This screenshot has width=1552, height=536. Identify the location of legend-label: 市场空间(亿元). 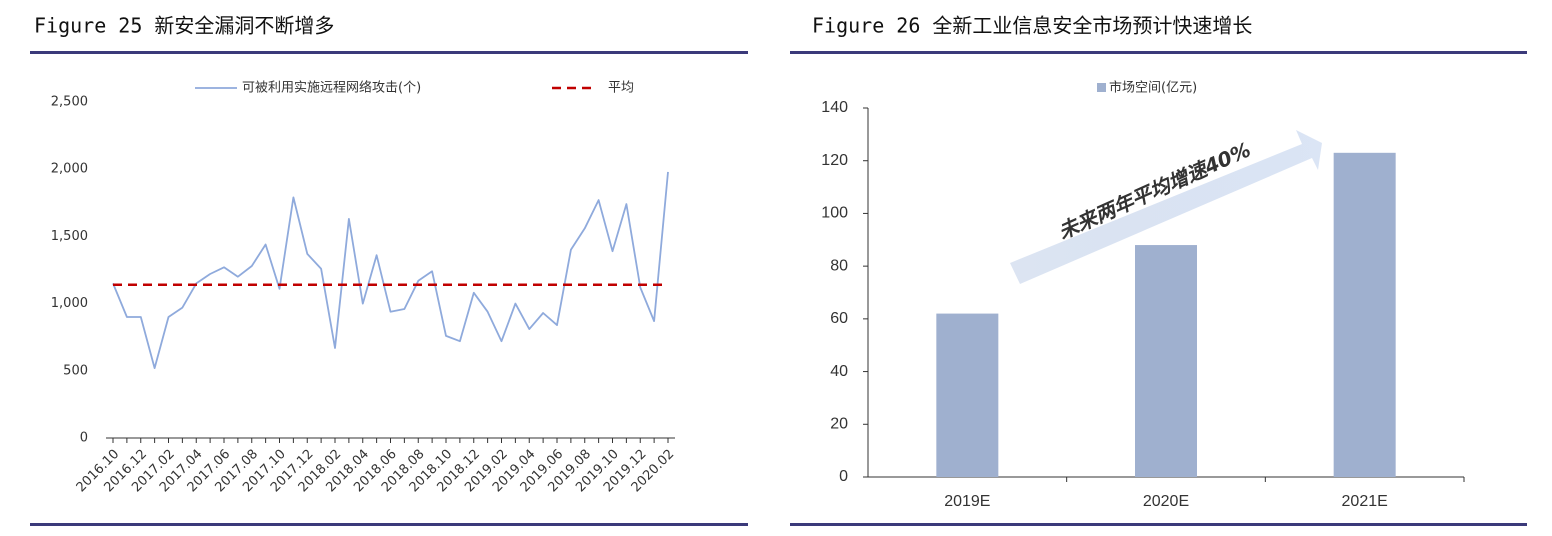
(1153, 88).